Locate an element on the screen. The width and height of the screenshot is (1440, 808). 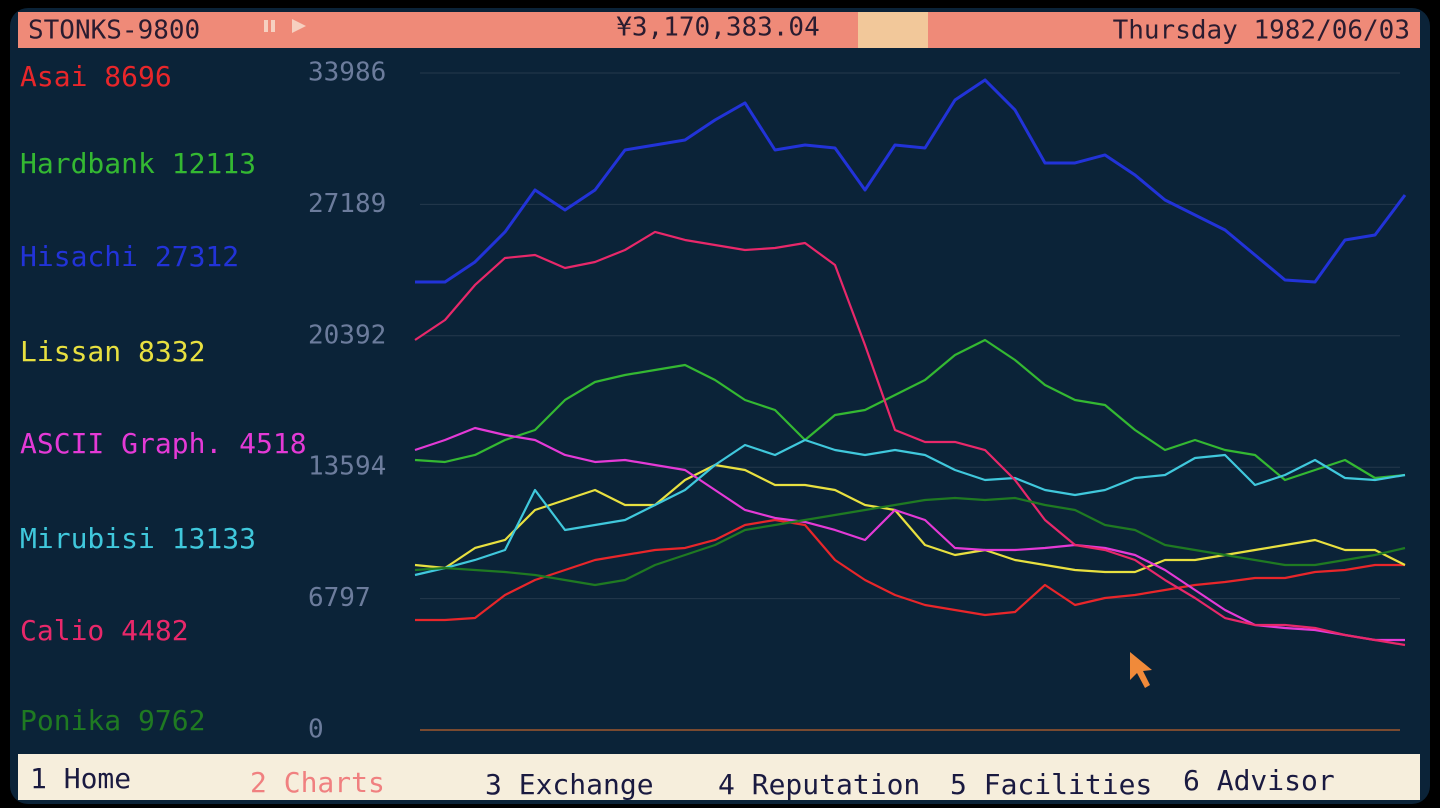
top-bar is located at coordinates (719, 30).